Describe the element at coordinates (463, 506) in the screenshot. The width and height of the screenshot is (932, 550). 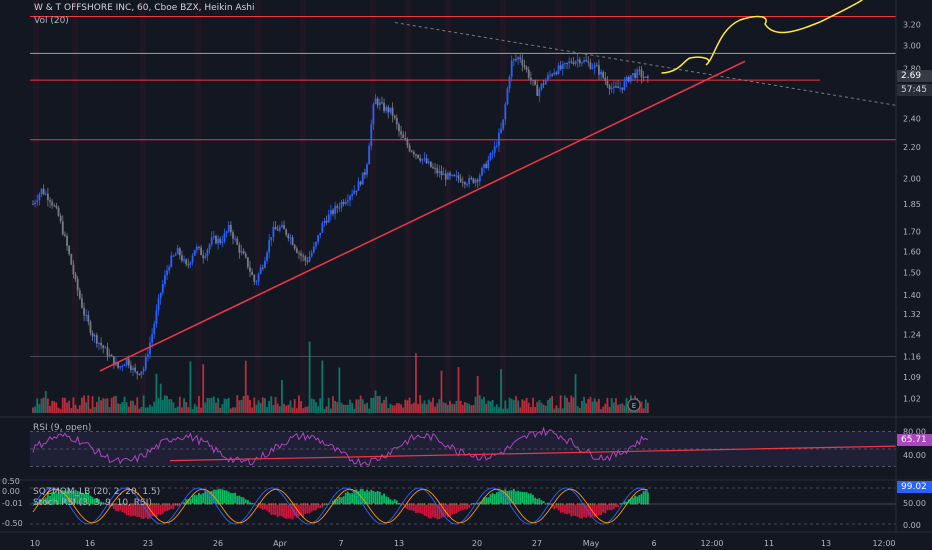
I see `squeeze-momentum-pane` at that location.